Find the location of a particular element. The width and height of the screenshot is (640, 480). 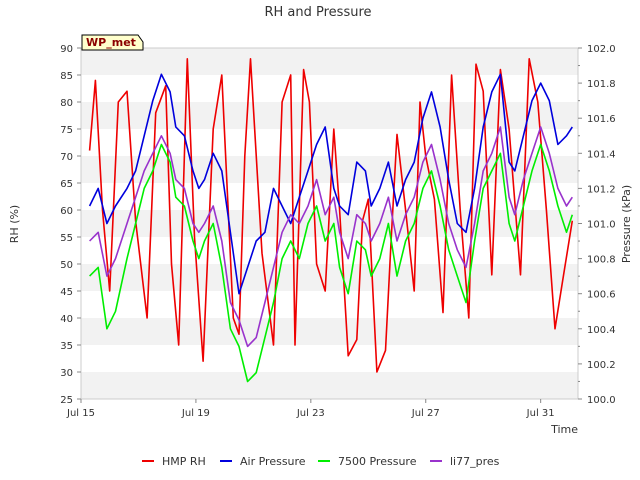

chart-title: RH and Pressure is located at coordinates (317, 12).